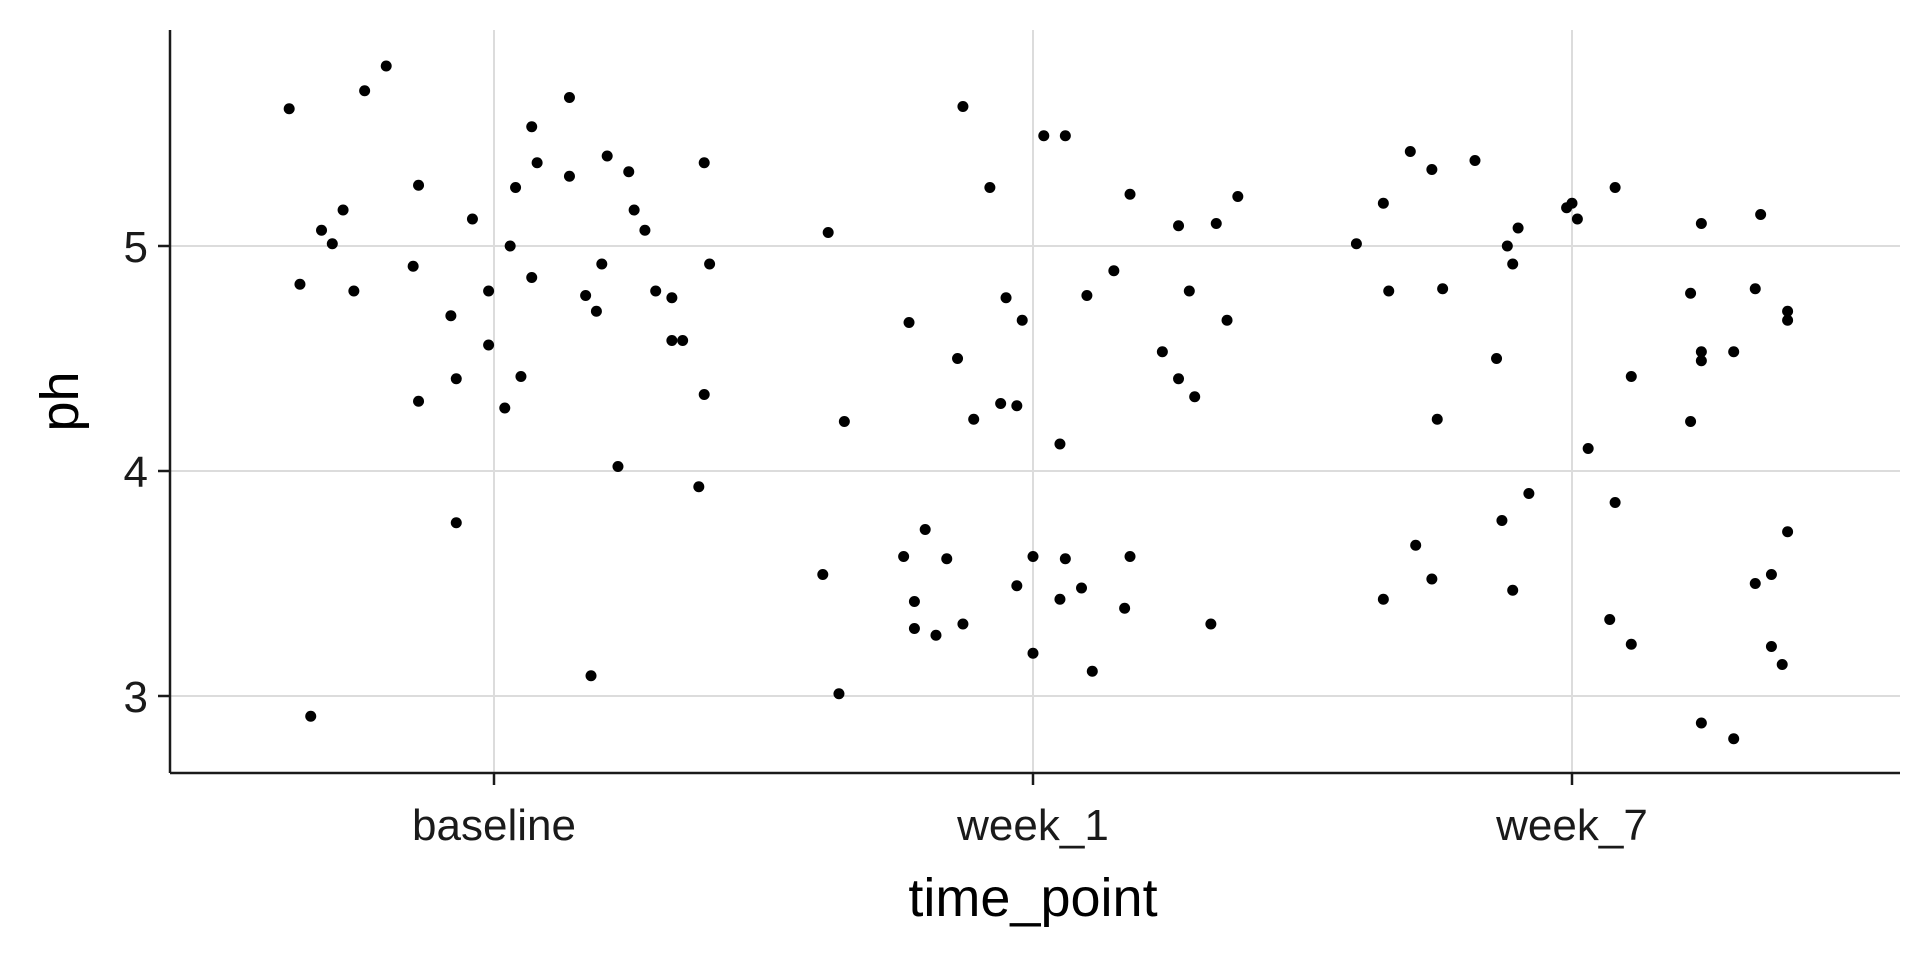 This screenshot has height=960, width=1920. I want to click on x-tick-label: week_7, so click(1571, 825).